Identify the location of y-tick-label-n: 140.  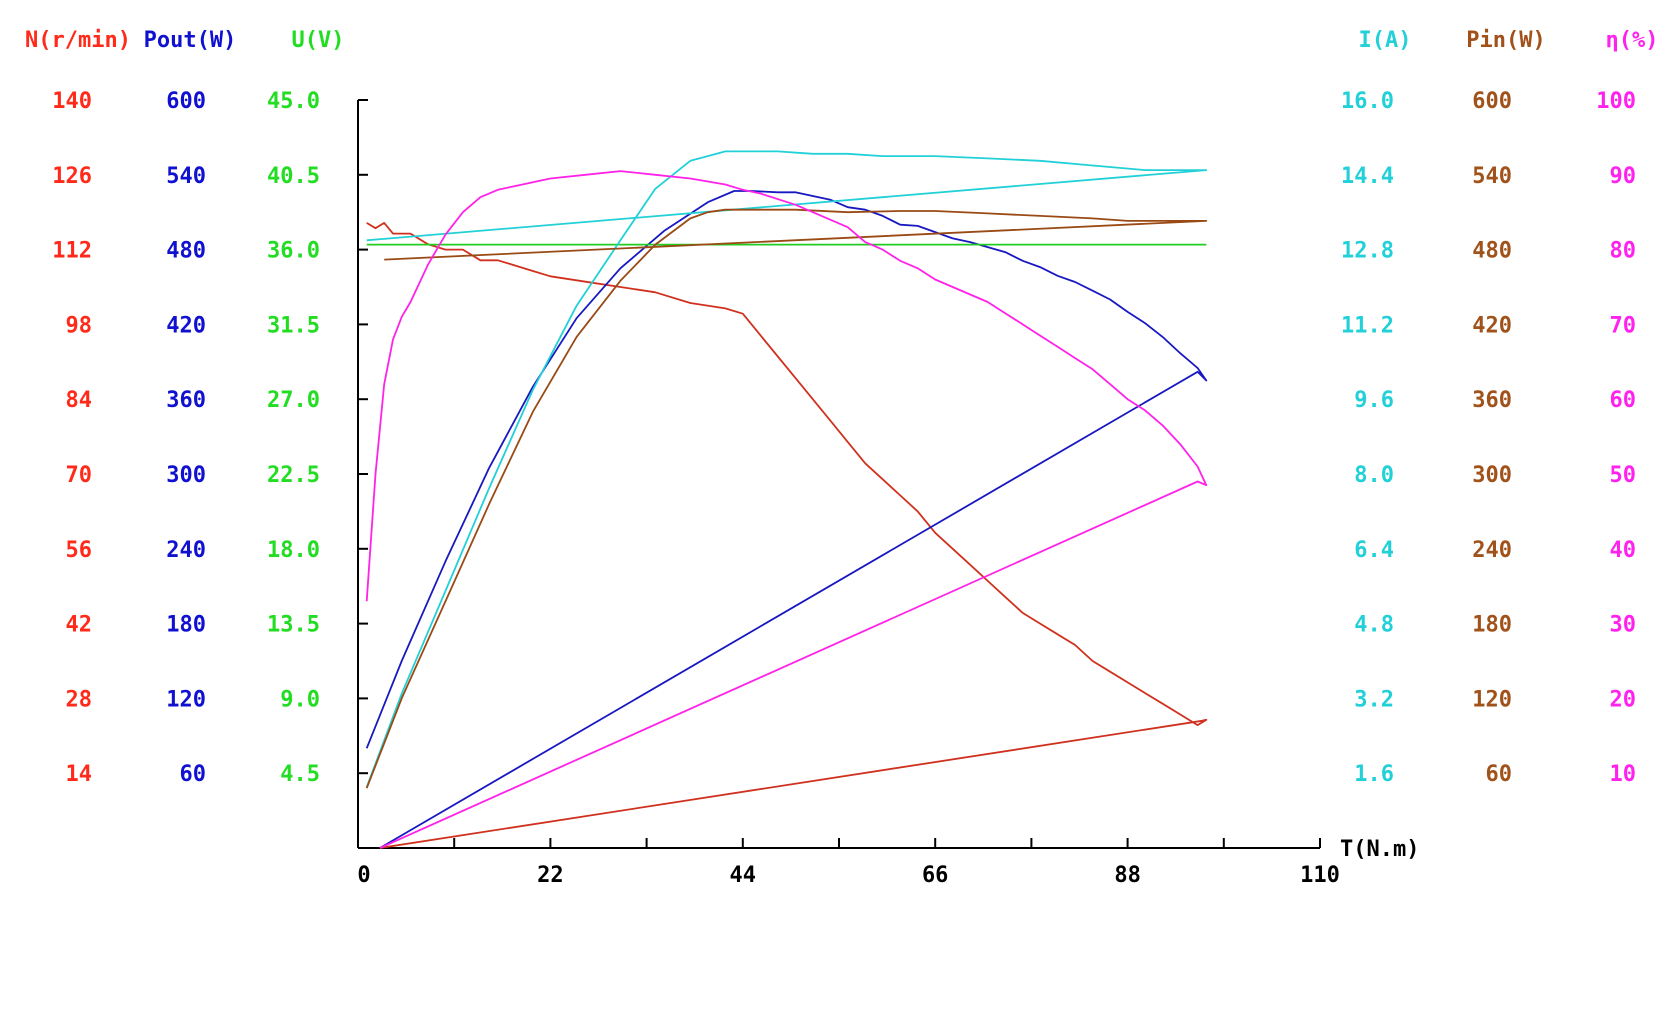
(72, 101).